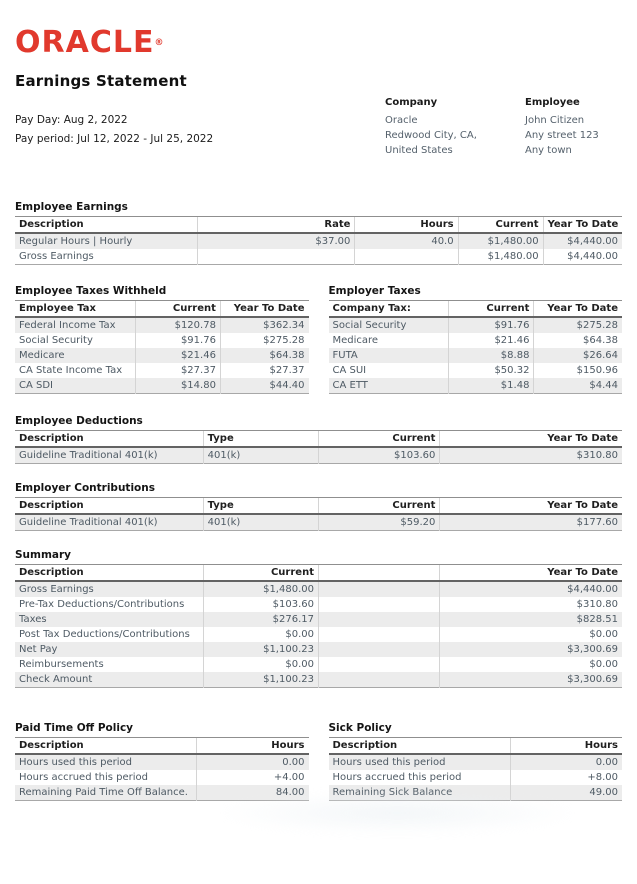 The width and height of the screenshot is (637, 884). Describe the element at coordinates (71, 120) in the screenshot. I see `pay-day: Pay Day: Aug 2, 2022` at that location.